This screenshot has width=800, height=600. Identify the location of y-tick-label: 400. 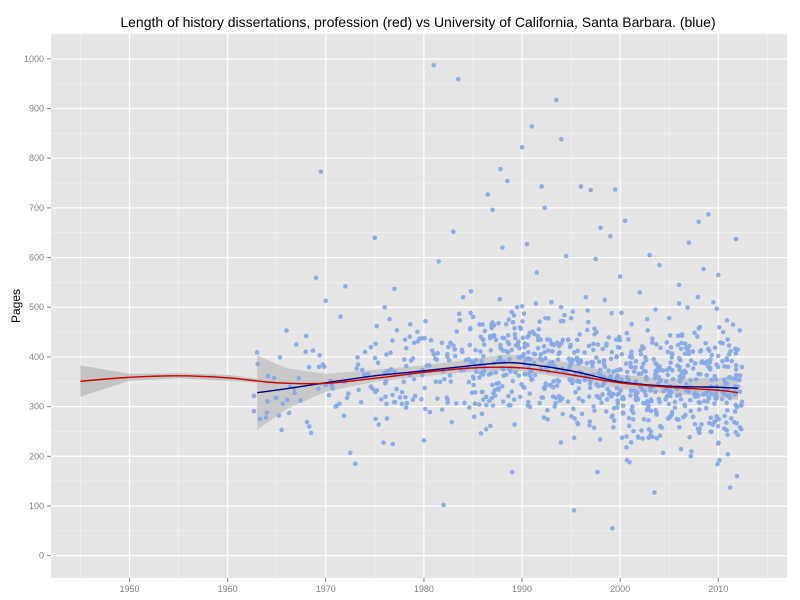
(36, 357).